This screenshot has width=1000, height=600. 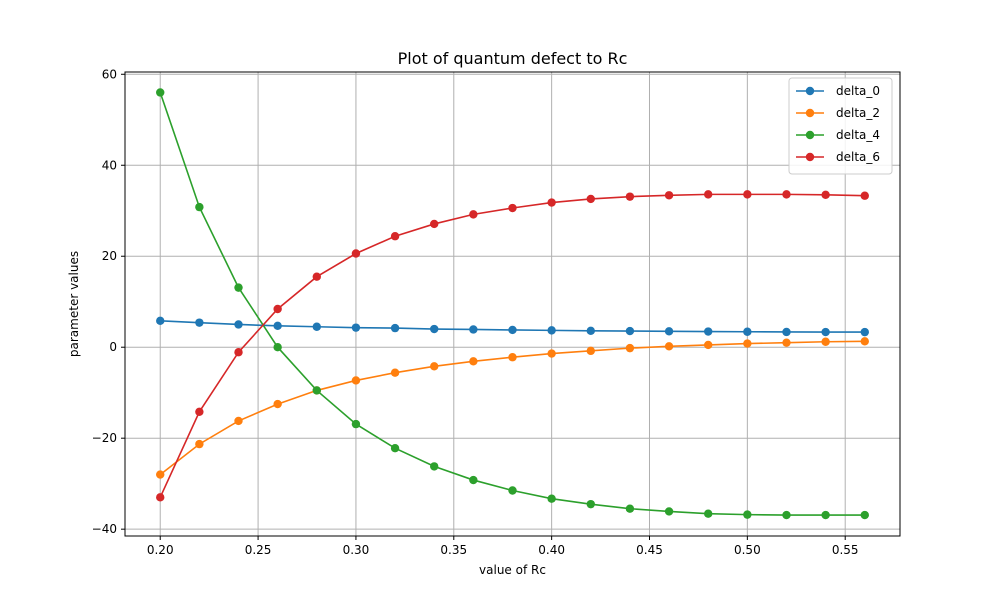 I want to click on x-tick-label: 0.35, so click(x=453, y=550).